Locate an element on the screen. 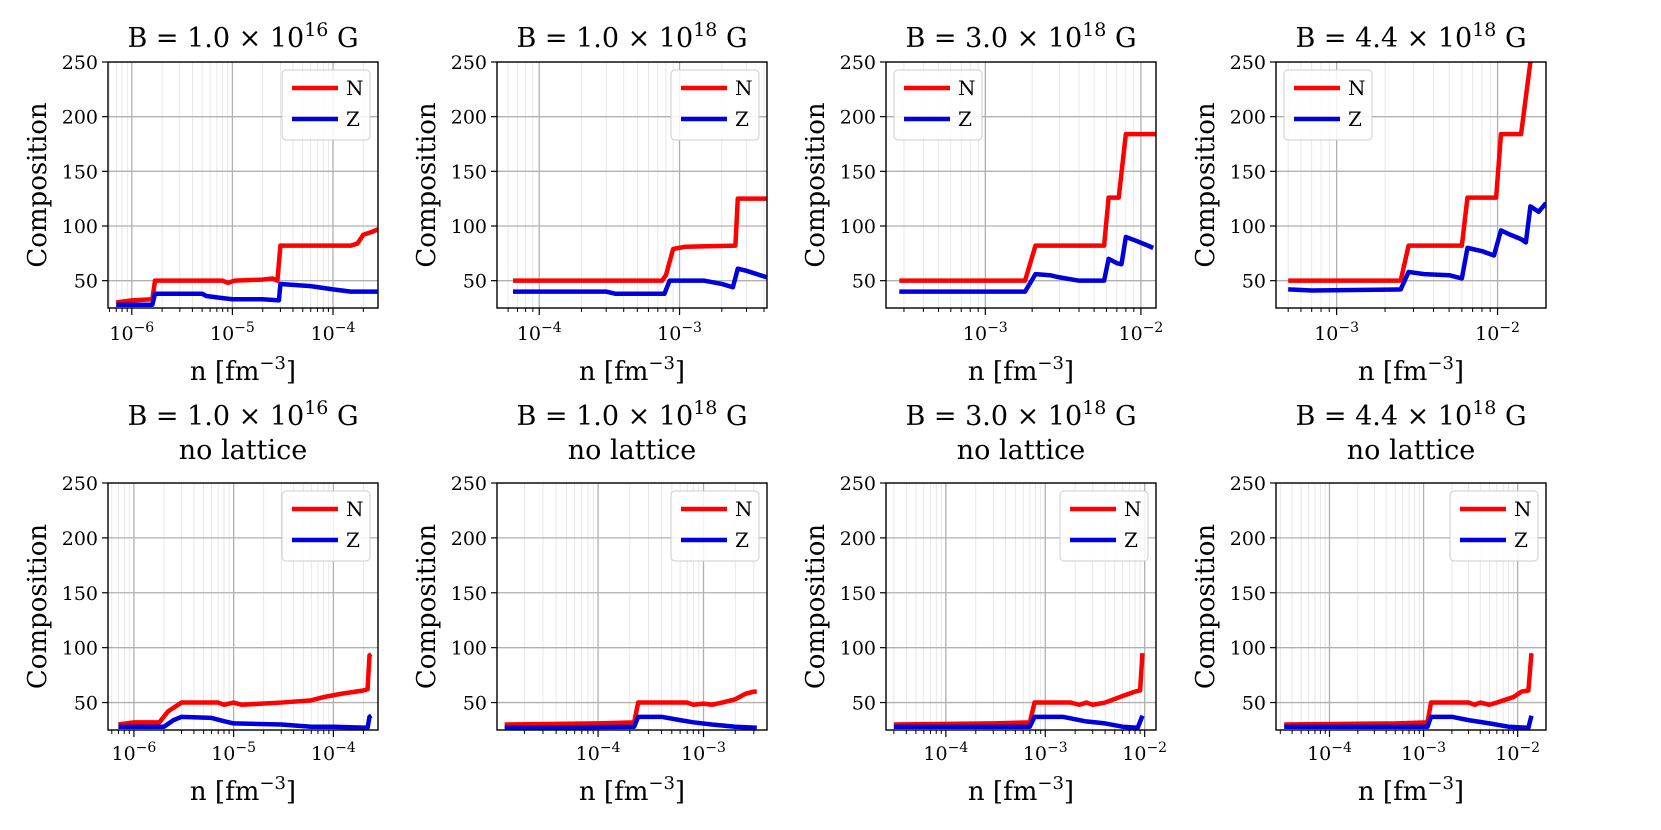 The width and height of the screenshot is (1661, 830). series-group is located at coordinates (245, 691).